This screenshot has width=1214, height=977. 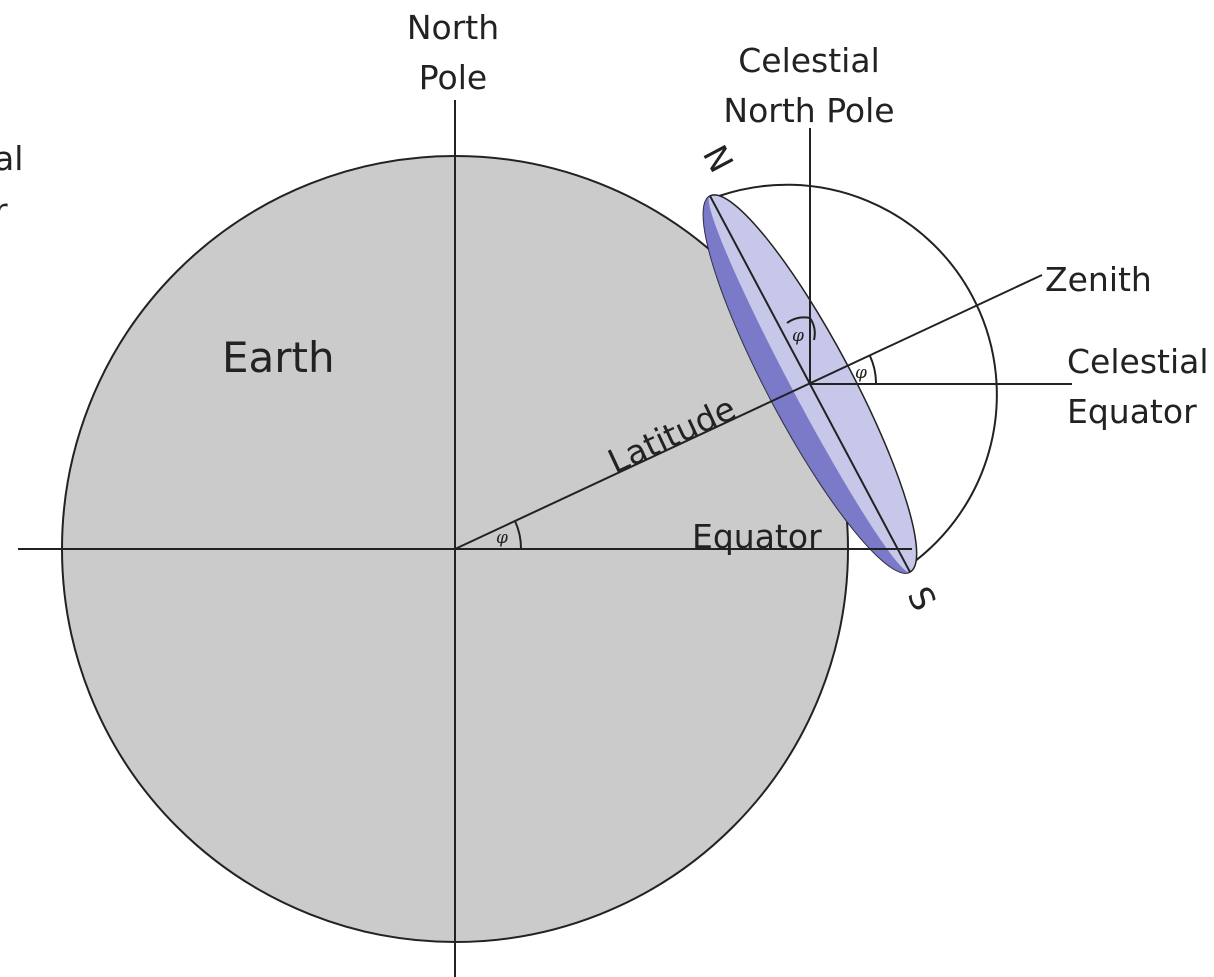 What do you see at coordinates (798, 336) in the screenshot?
I see `pole-phi-symbol: φ` at bounding box center [798, 336].